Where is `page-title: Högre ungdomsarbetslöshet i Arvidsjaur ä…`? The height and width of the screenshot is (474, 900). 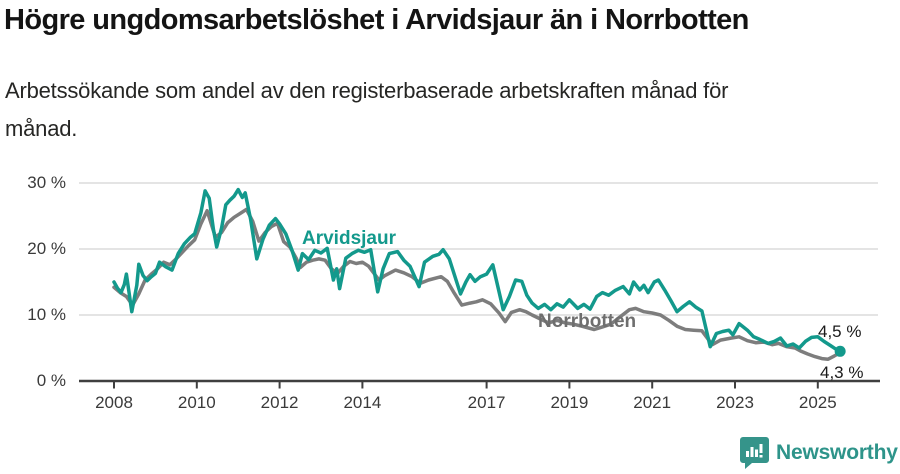 page-title: Högre ungdomsarbetslöshet i Arvidsjaur ä… is located at coordinates (376, 20).